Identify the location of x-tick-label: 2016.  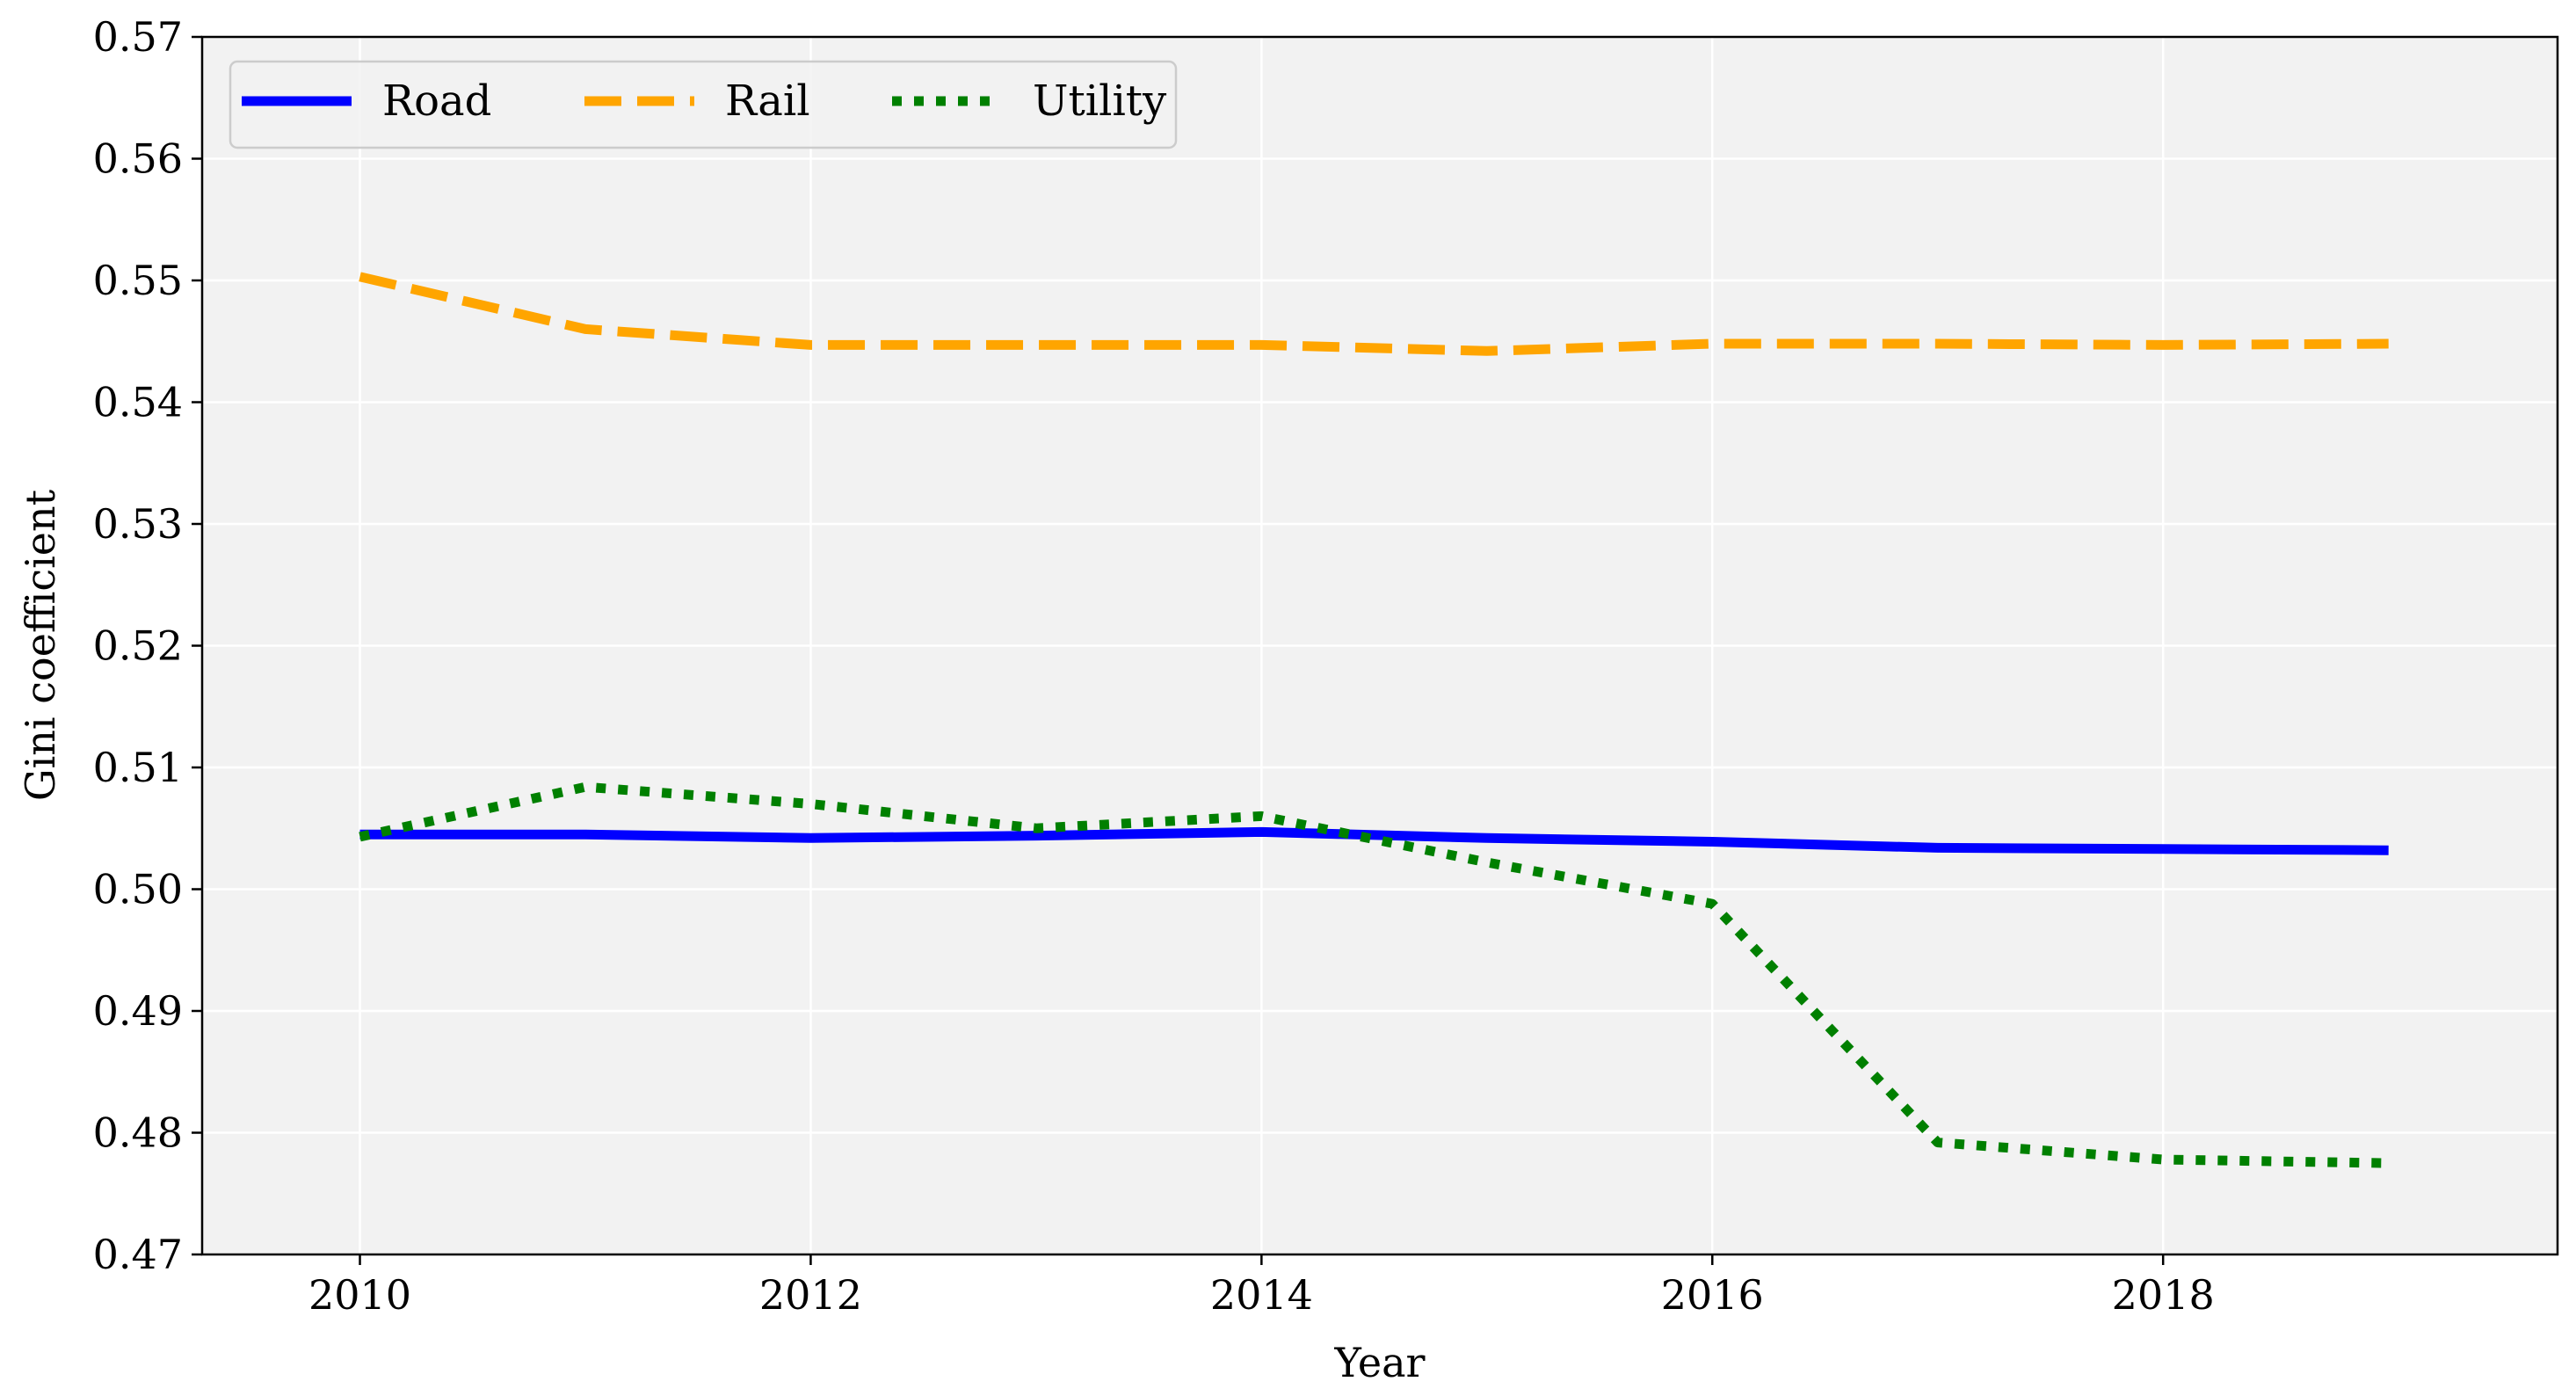
(1712, 1295).